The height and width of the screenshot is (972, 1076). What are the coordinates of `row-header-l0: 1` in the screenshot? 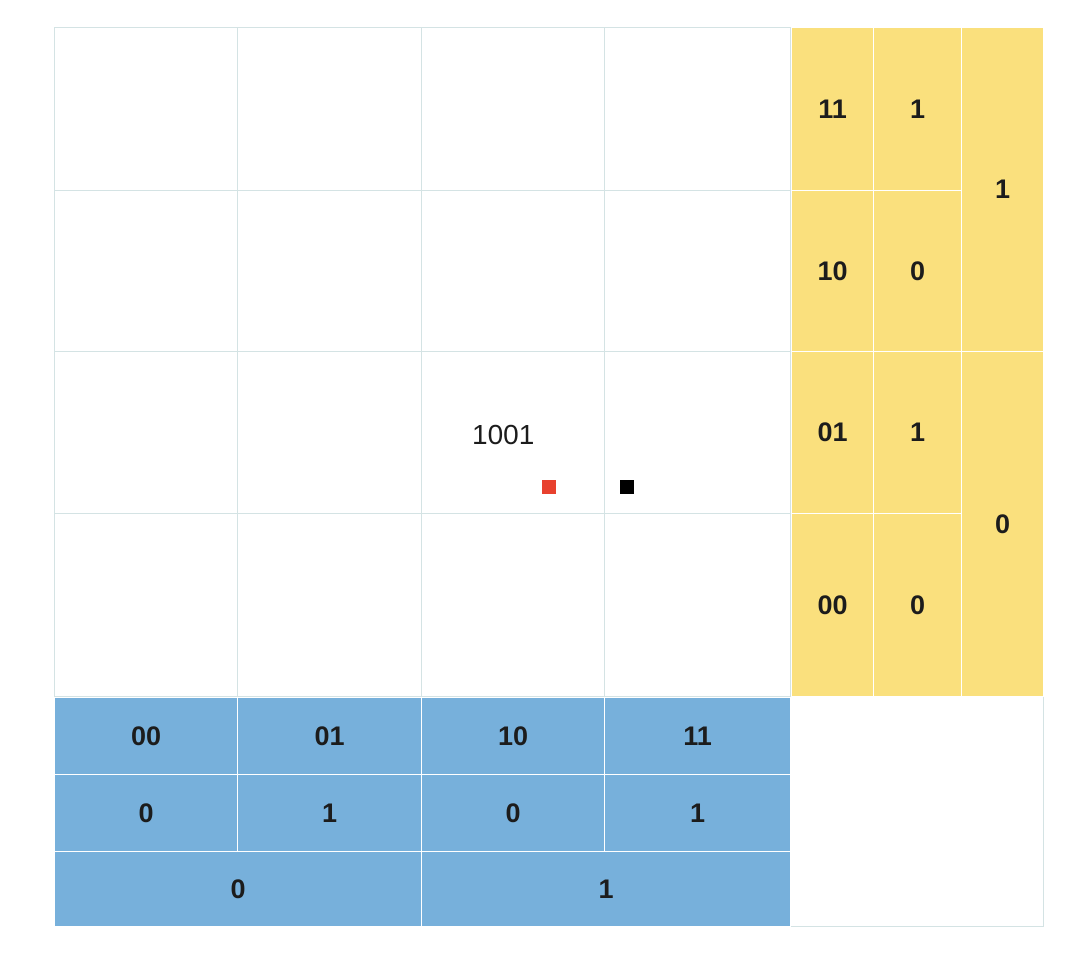 It's located at (1002, 189).